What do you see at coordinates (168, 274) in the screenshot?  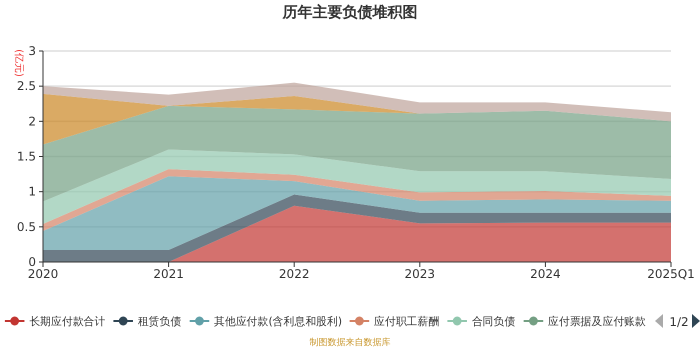 I see `x-tick-label: 2021` at bounding box center [168, 274].